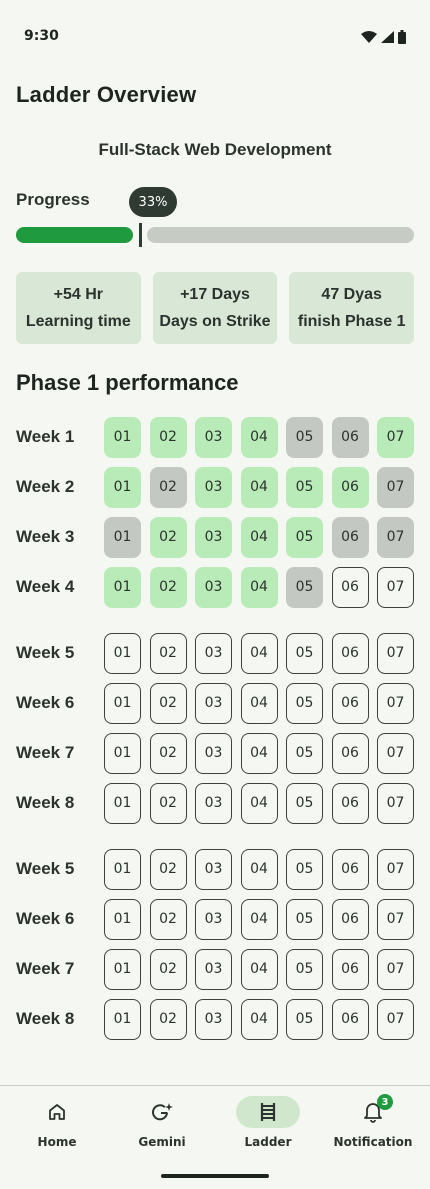 The height and width of the screenshot is (1189, 430). Describe the element at coordinates (268, 1112) in the screenshot. I see `ladder-icon` at that location.